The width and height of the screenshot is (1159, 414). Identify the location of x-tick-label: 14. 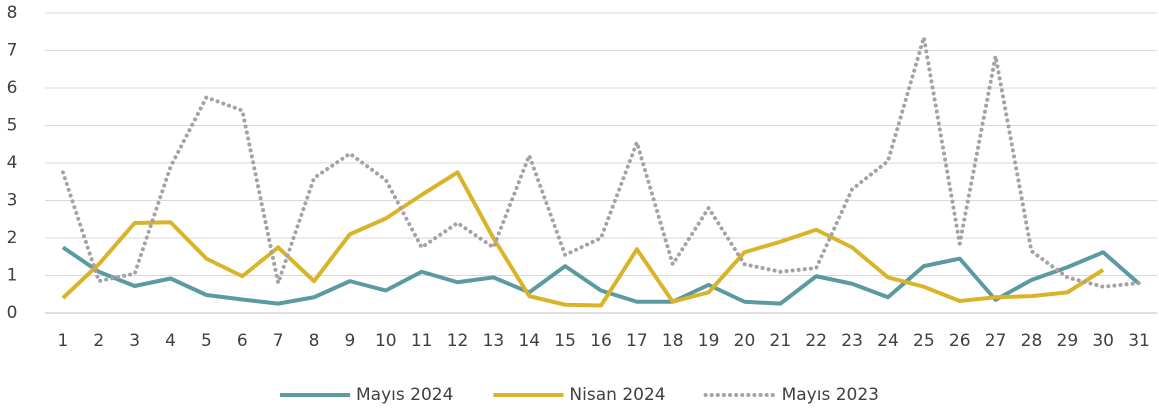
(529, 341).